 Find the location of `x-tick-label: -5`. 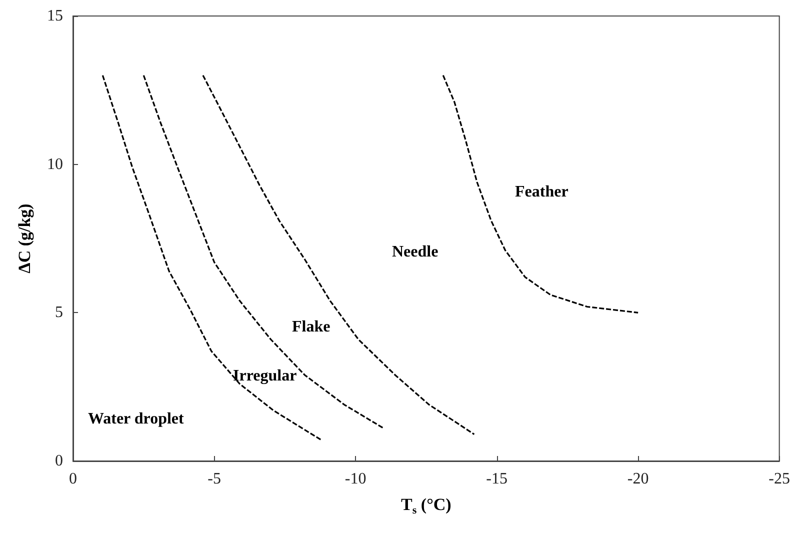

x-tick-label: -5 is located at coordinates (214, 479).